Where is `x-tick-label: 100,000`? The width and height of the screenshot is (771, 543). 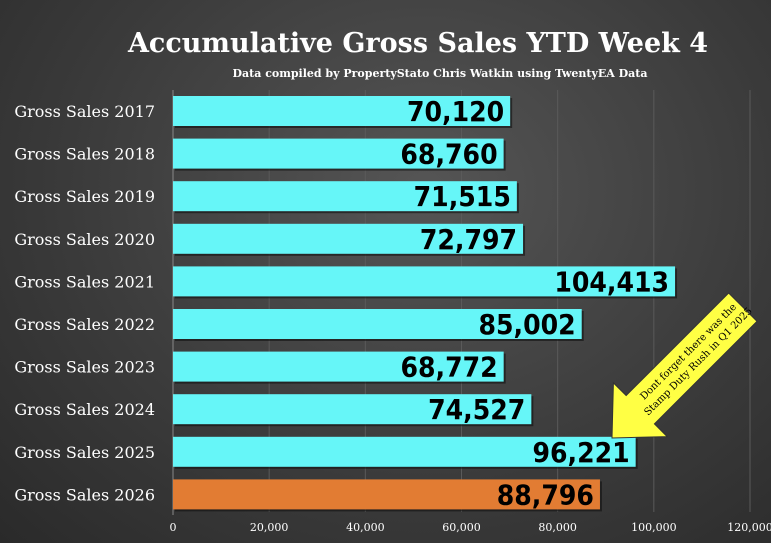 x-tick-label: 100,000 is located at coordinates (654, 527).